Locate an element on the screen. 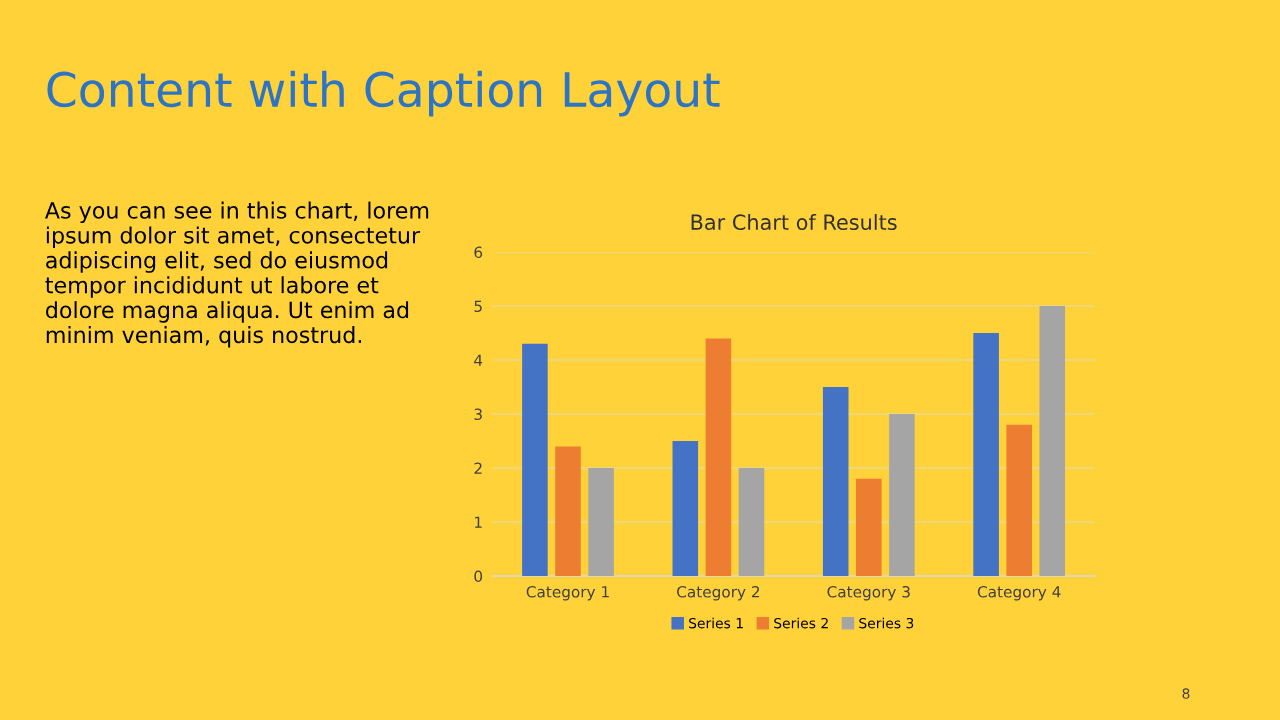 The width and height of the screenshot is (1280, 720). chart-title: Bar Chart of Results is located at coordinates (794, 222).